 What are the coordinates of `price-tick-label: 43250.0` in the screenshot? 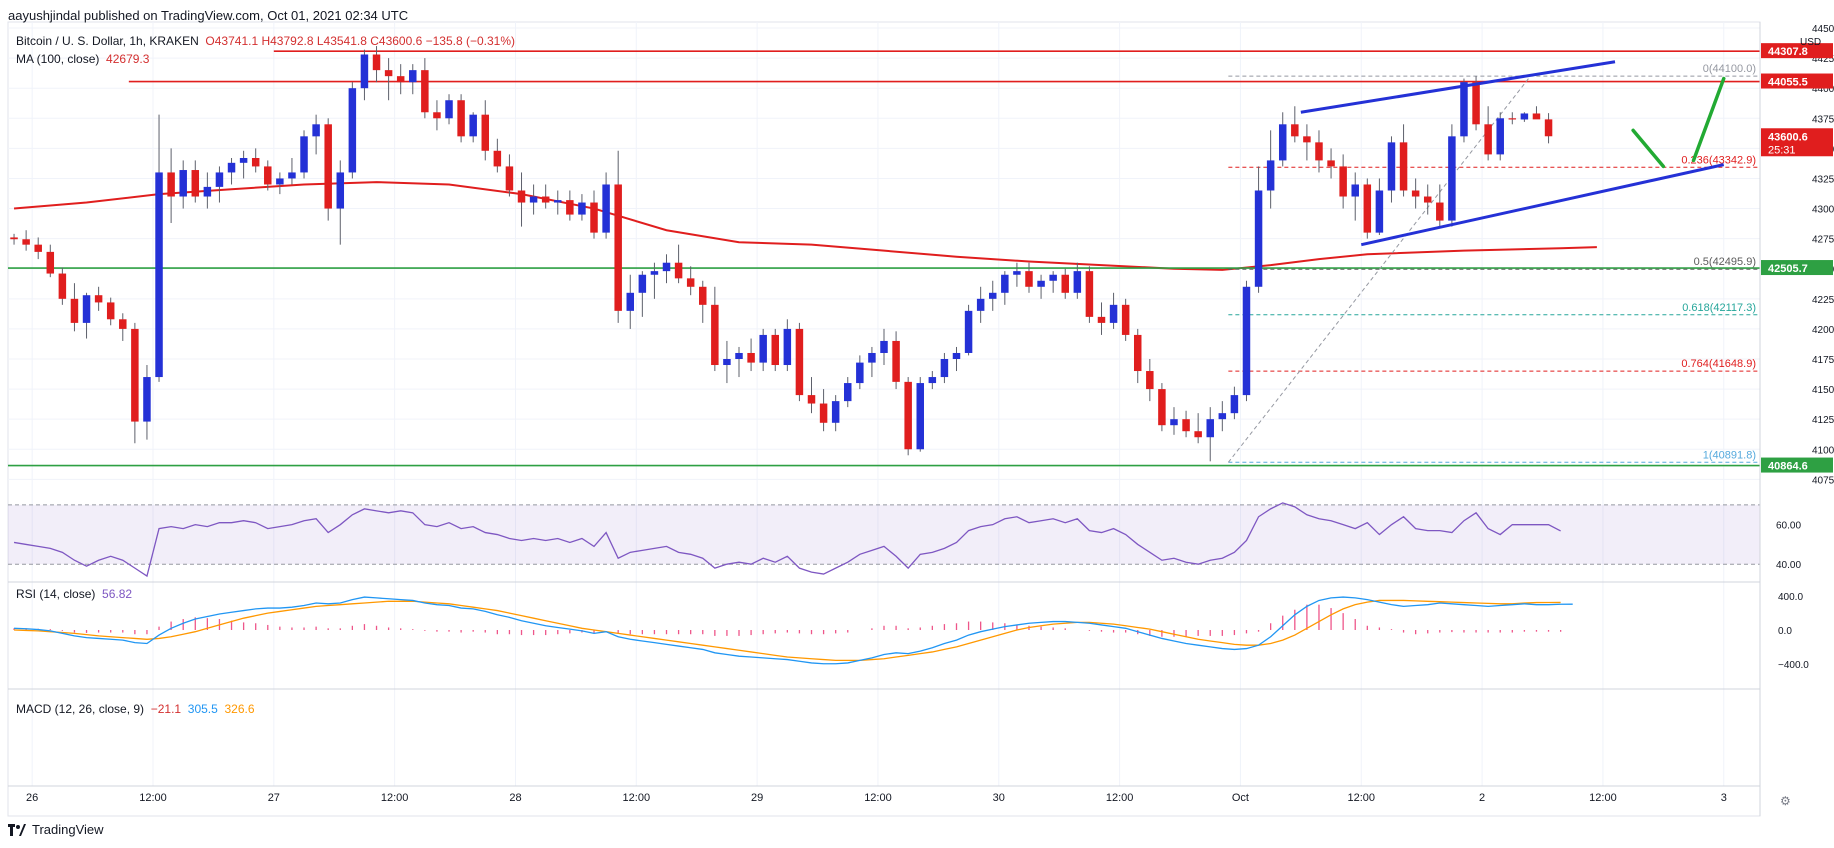 It's located at (1823, 179).